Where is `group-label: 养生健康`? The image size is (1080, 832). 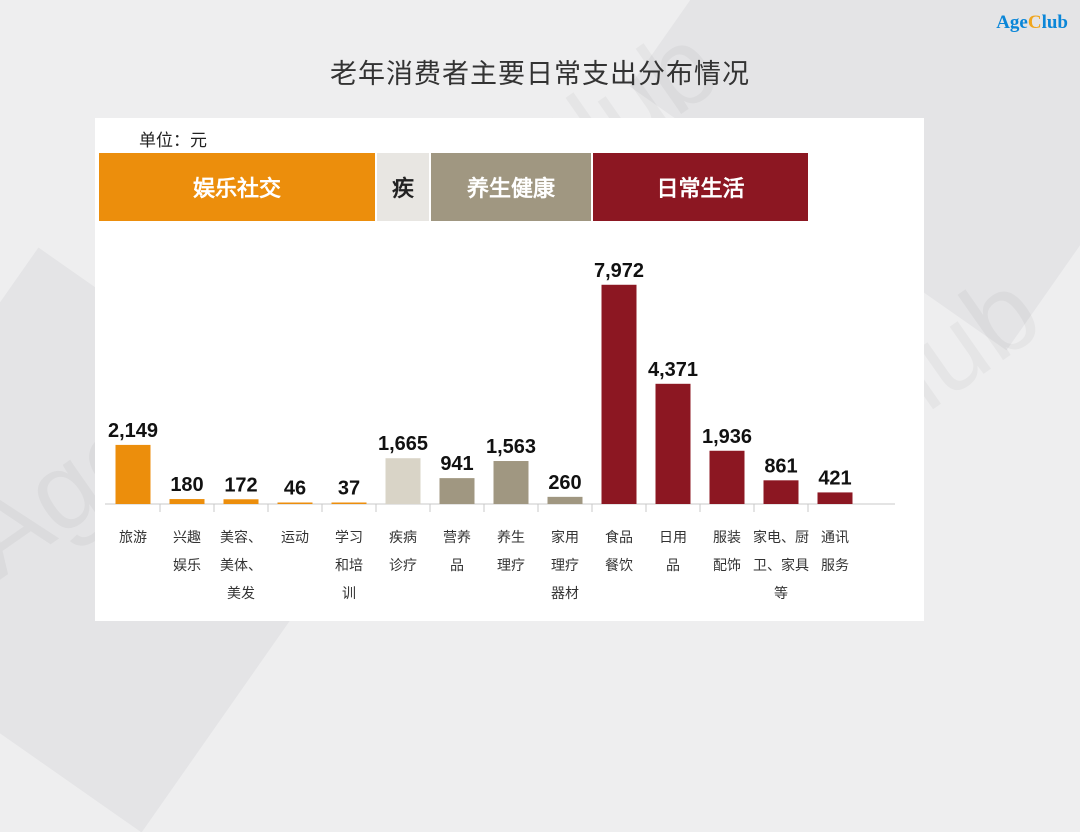
group-label: 养生健康 is located at coordinates (511, 189).